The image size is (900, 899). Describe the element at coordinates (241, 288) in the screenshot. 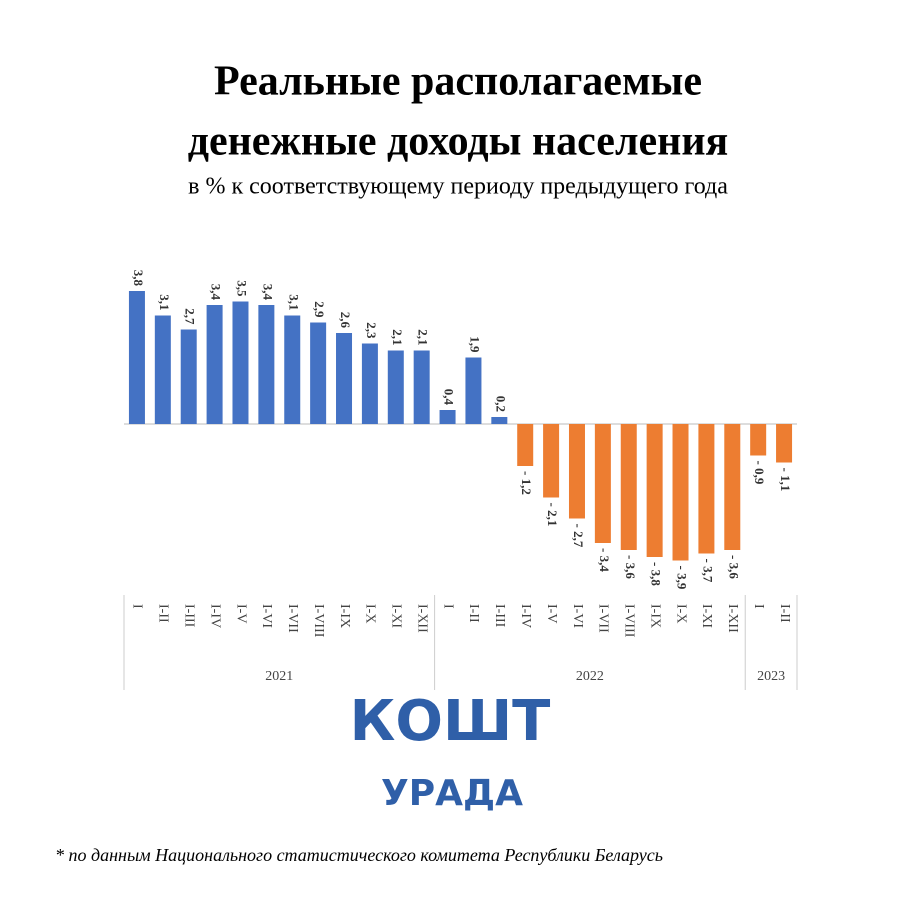

I see `value-label: 3,5` at that location.